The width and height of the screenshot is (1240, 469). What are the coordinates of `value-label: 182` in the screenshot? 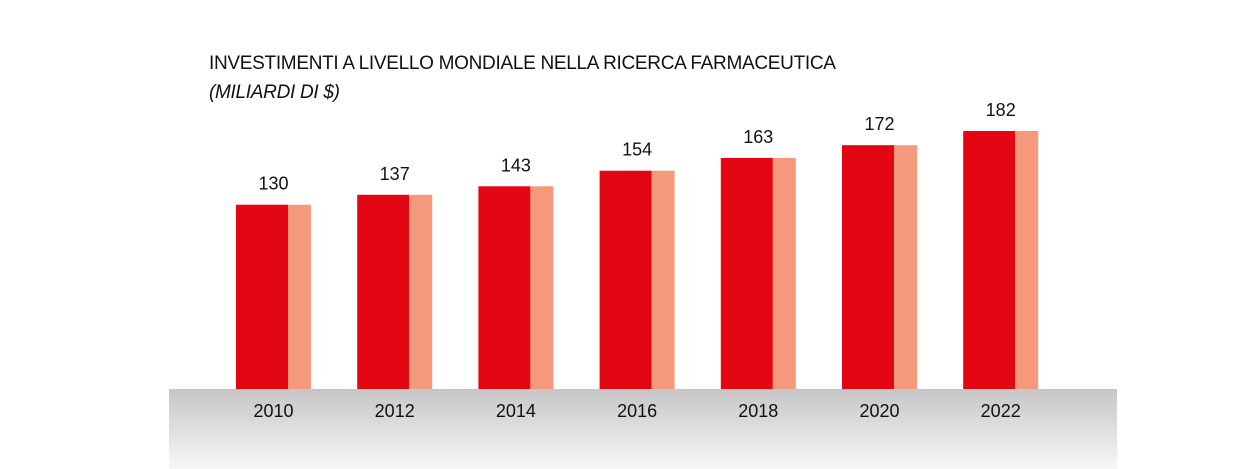 It's located at (1001, 110).